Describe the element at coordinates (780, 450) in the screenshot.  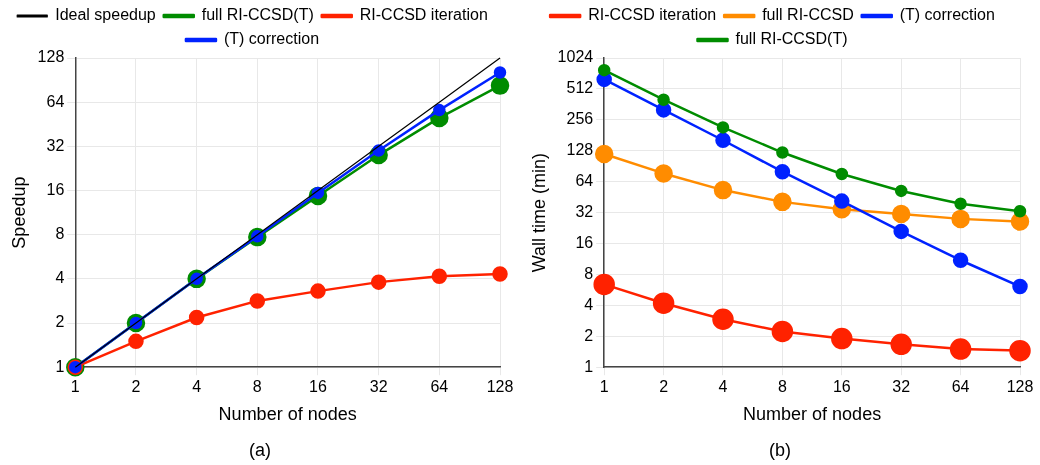
I see `text: (b)` at that location.